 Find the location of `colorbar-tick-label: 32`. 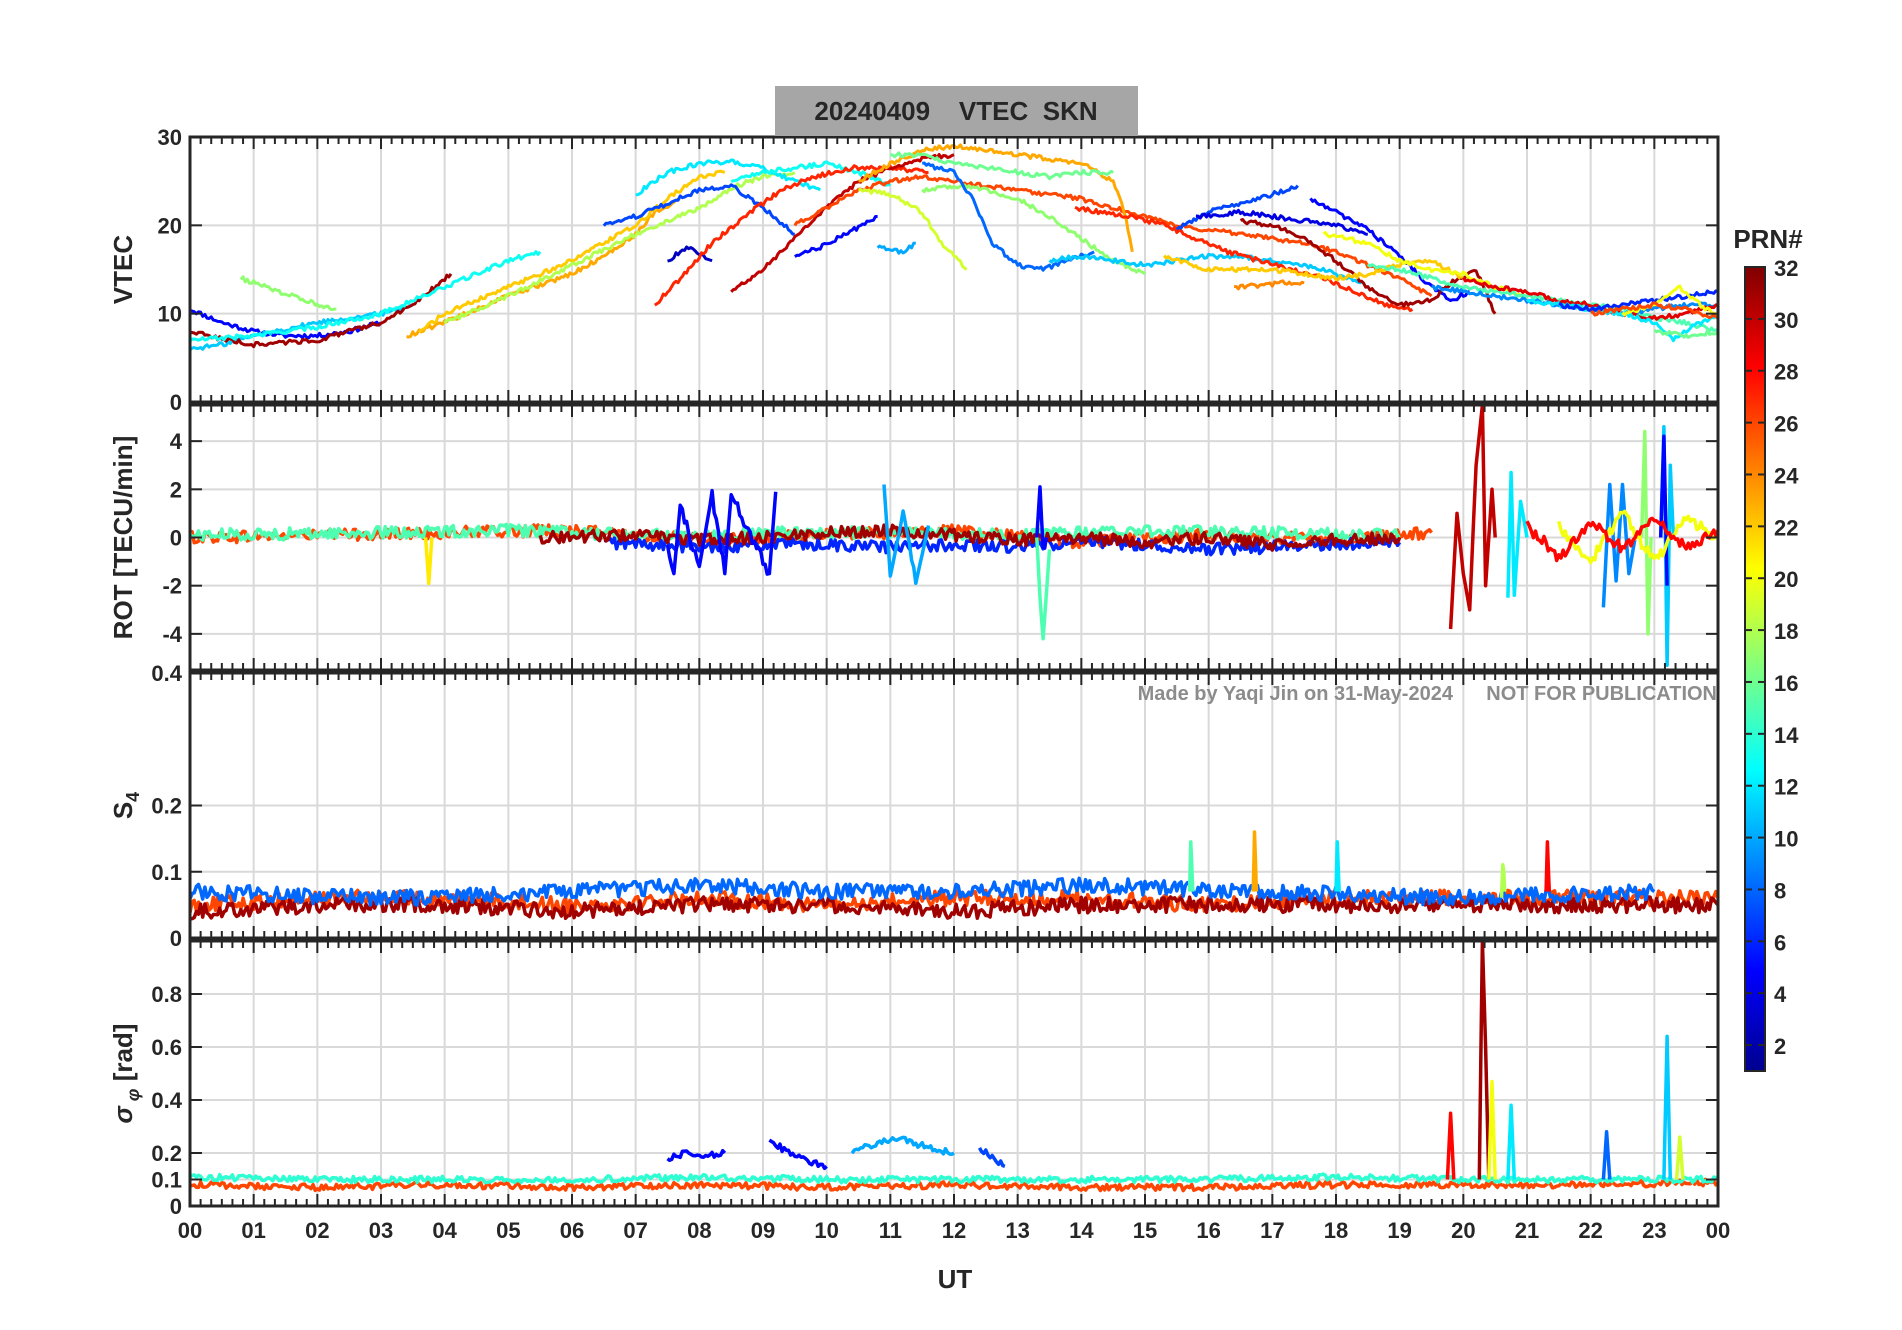

colorbar-tick-label: 32 is located at coordinates (1786, 268).